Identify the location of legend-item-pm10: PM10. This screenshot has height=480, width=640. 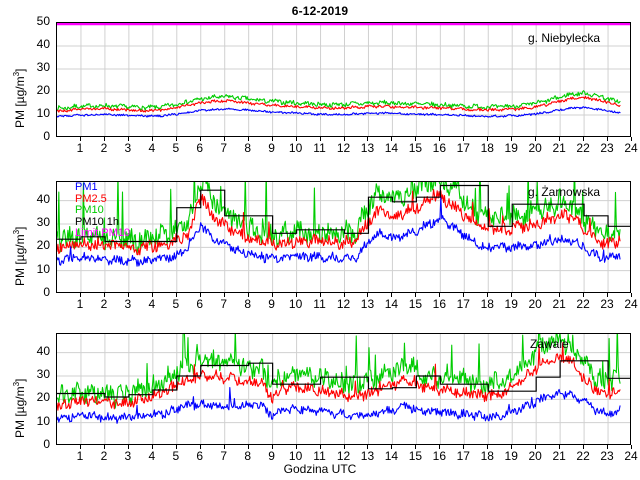
(89, 210).